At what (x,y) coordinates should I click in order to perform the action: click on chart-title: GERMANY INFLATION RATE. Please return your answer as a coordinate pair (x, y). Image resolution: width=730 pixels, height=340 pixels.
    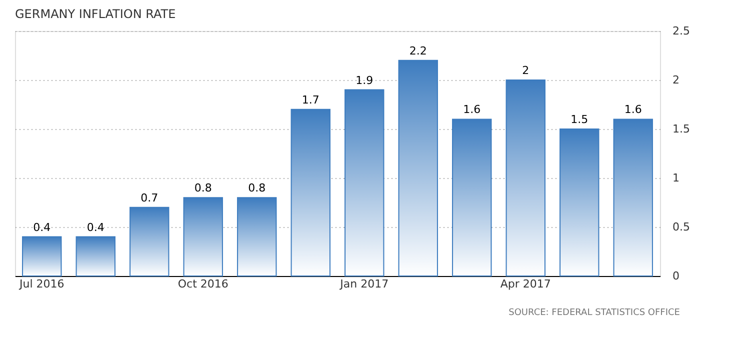
    Looking at the image, I should click on (95, 14).